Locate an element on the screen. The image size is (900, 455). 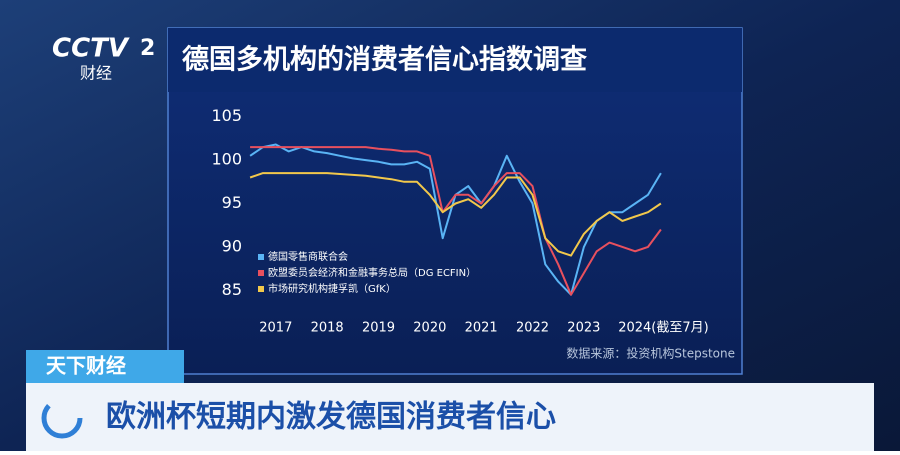
x-tick-label: 2017 is located at coordinates (275, 328).